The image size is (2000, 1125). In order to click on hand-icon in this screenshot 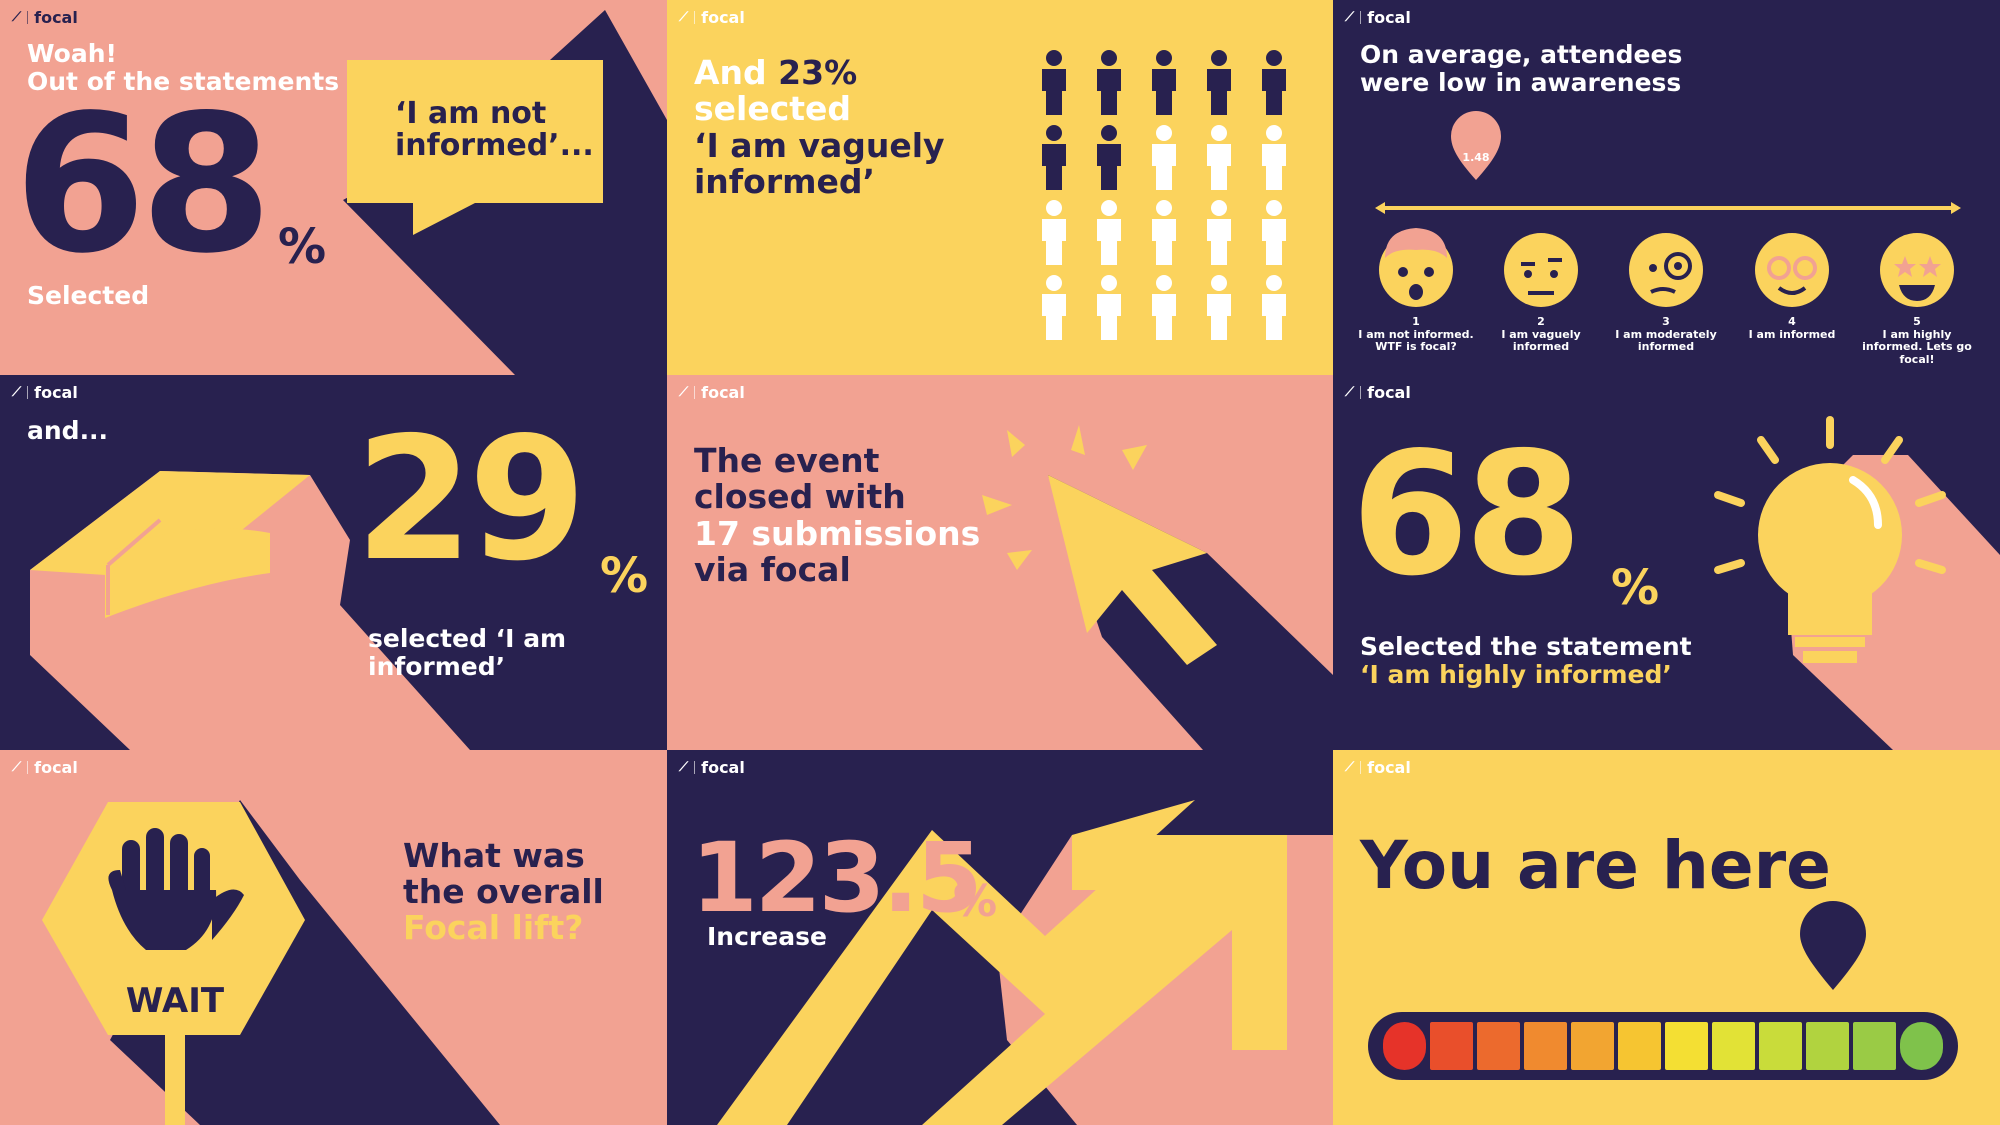, I will do `click(176, 889)`.